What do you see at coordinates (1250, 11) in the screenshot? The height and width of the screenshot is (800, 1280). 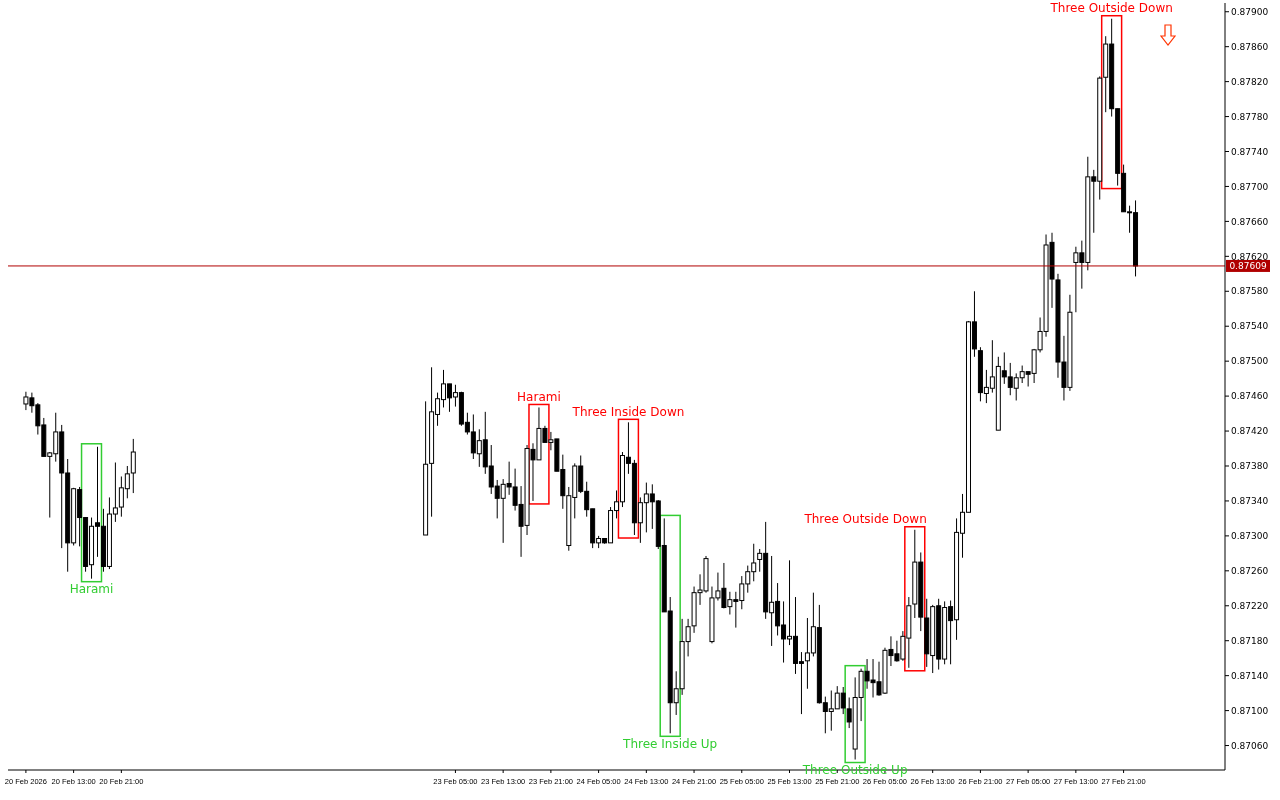 I see `y-tick-label: 0.87900` at bounding box center [1250, 11].